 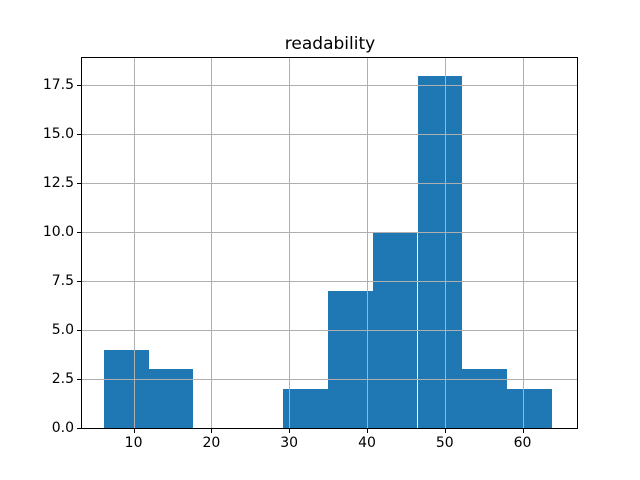 I want to click on x-tick-label: 10, so click(x=133, y=443).